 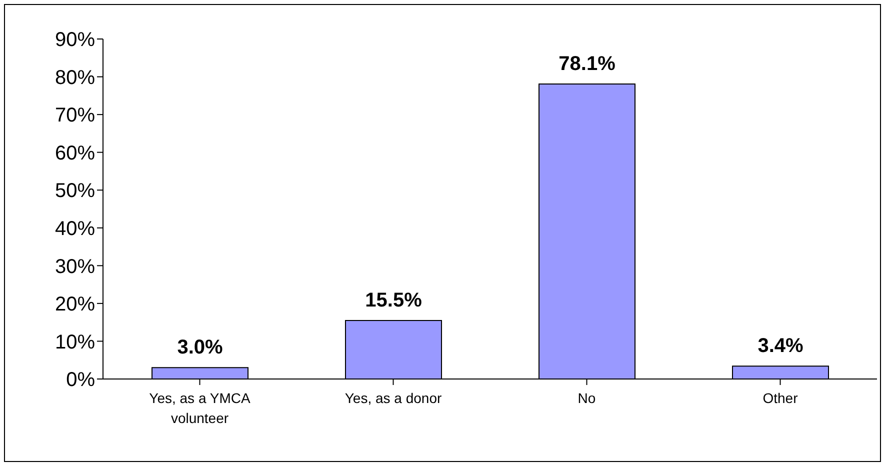 What do you see at coordinates (75, 115) in the screenshot?
I see `y-tick-label: 70%` at bounding box center [75, 115].